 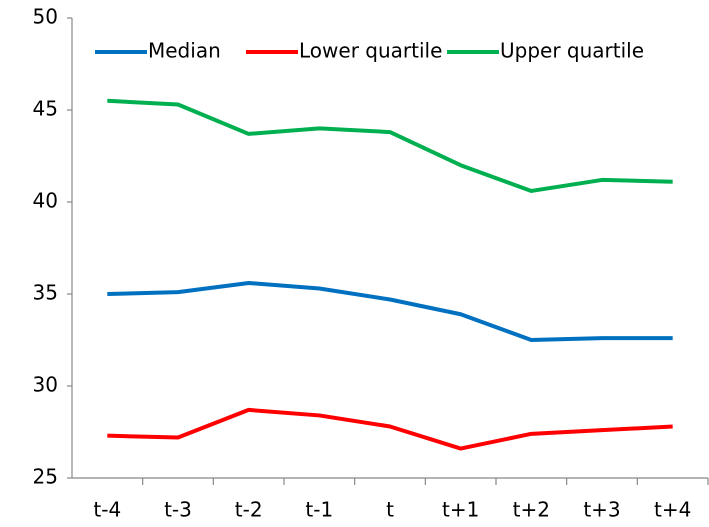 I want to click on x-tick-label: t, so click(x=390, y=510).